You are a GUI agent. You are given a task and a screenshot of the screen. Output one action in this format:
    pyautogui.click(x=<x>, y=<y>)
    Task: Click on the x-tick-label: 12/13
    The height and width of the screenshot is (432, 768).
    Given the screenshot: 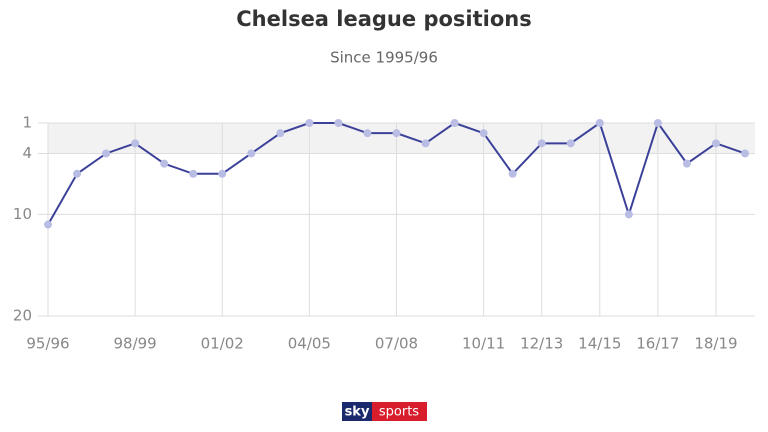 What is the action you would take?
    pyautogui.click(x=541, y=344)
    